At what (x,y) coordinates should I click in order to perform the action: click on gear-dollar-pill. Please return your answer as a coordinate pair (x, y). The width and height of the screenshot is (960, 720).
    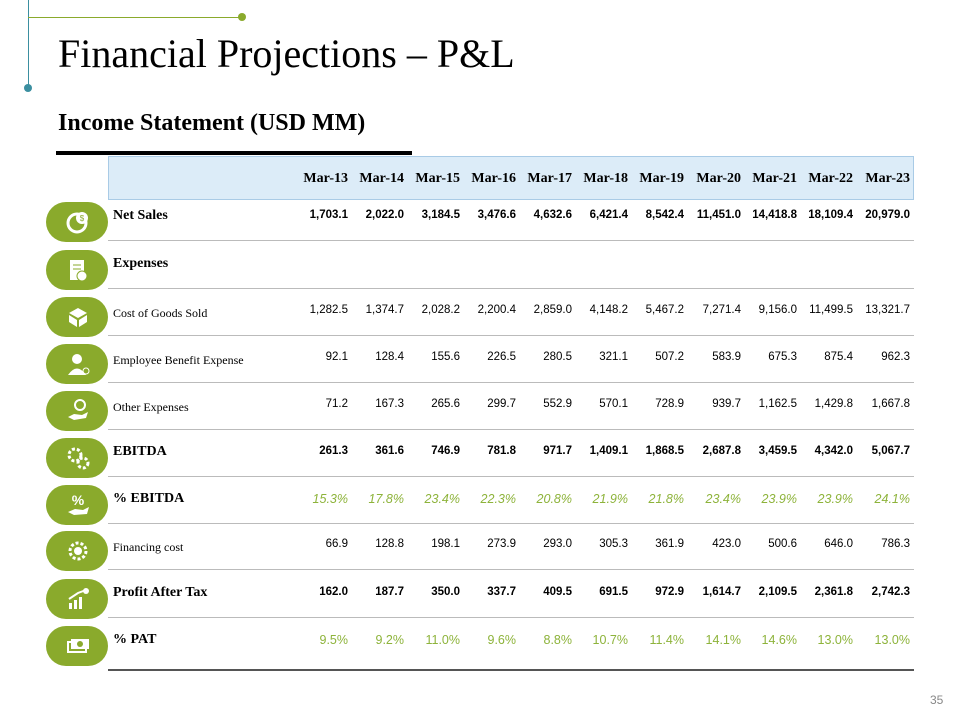
    Looking at the image, I should click on (77, 551).